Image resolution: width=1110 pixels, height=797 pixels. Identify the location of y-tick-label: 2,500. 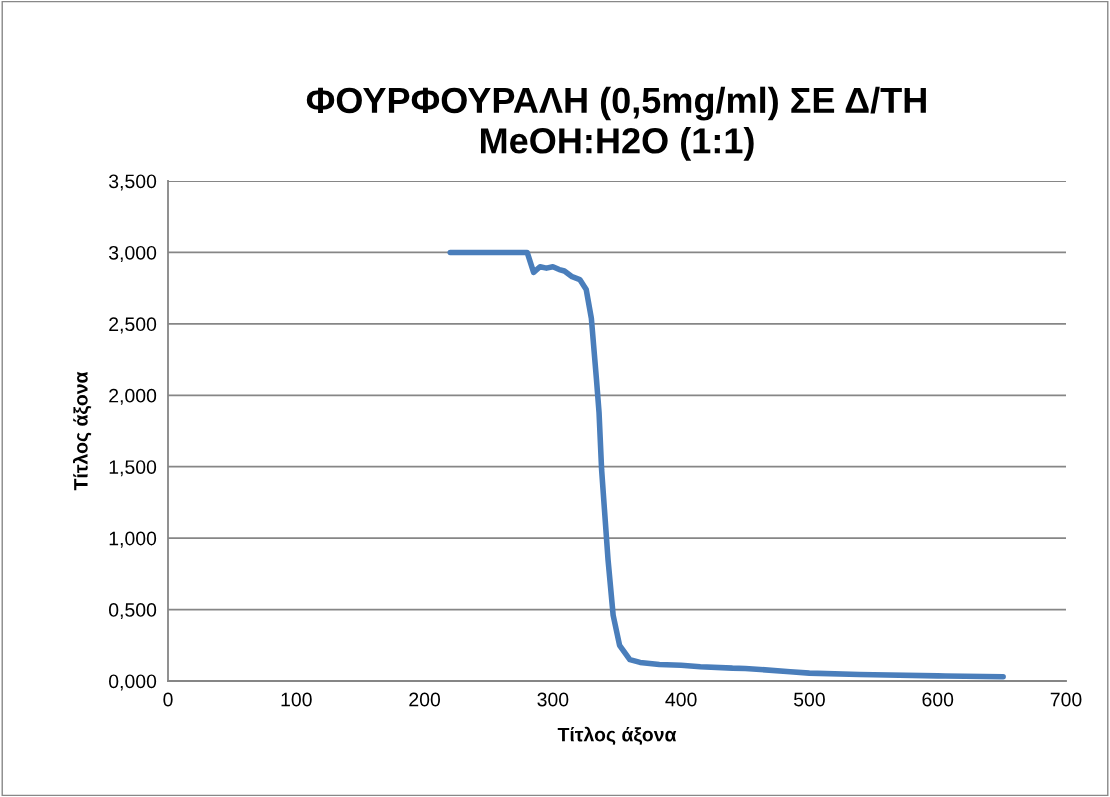
(133, 325).